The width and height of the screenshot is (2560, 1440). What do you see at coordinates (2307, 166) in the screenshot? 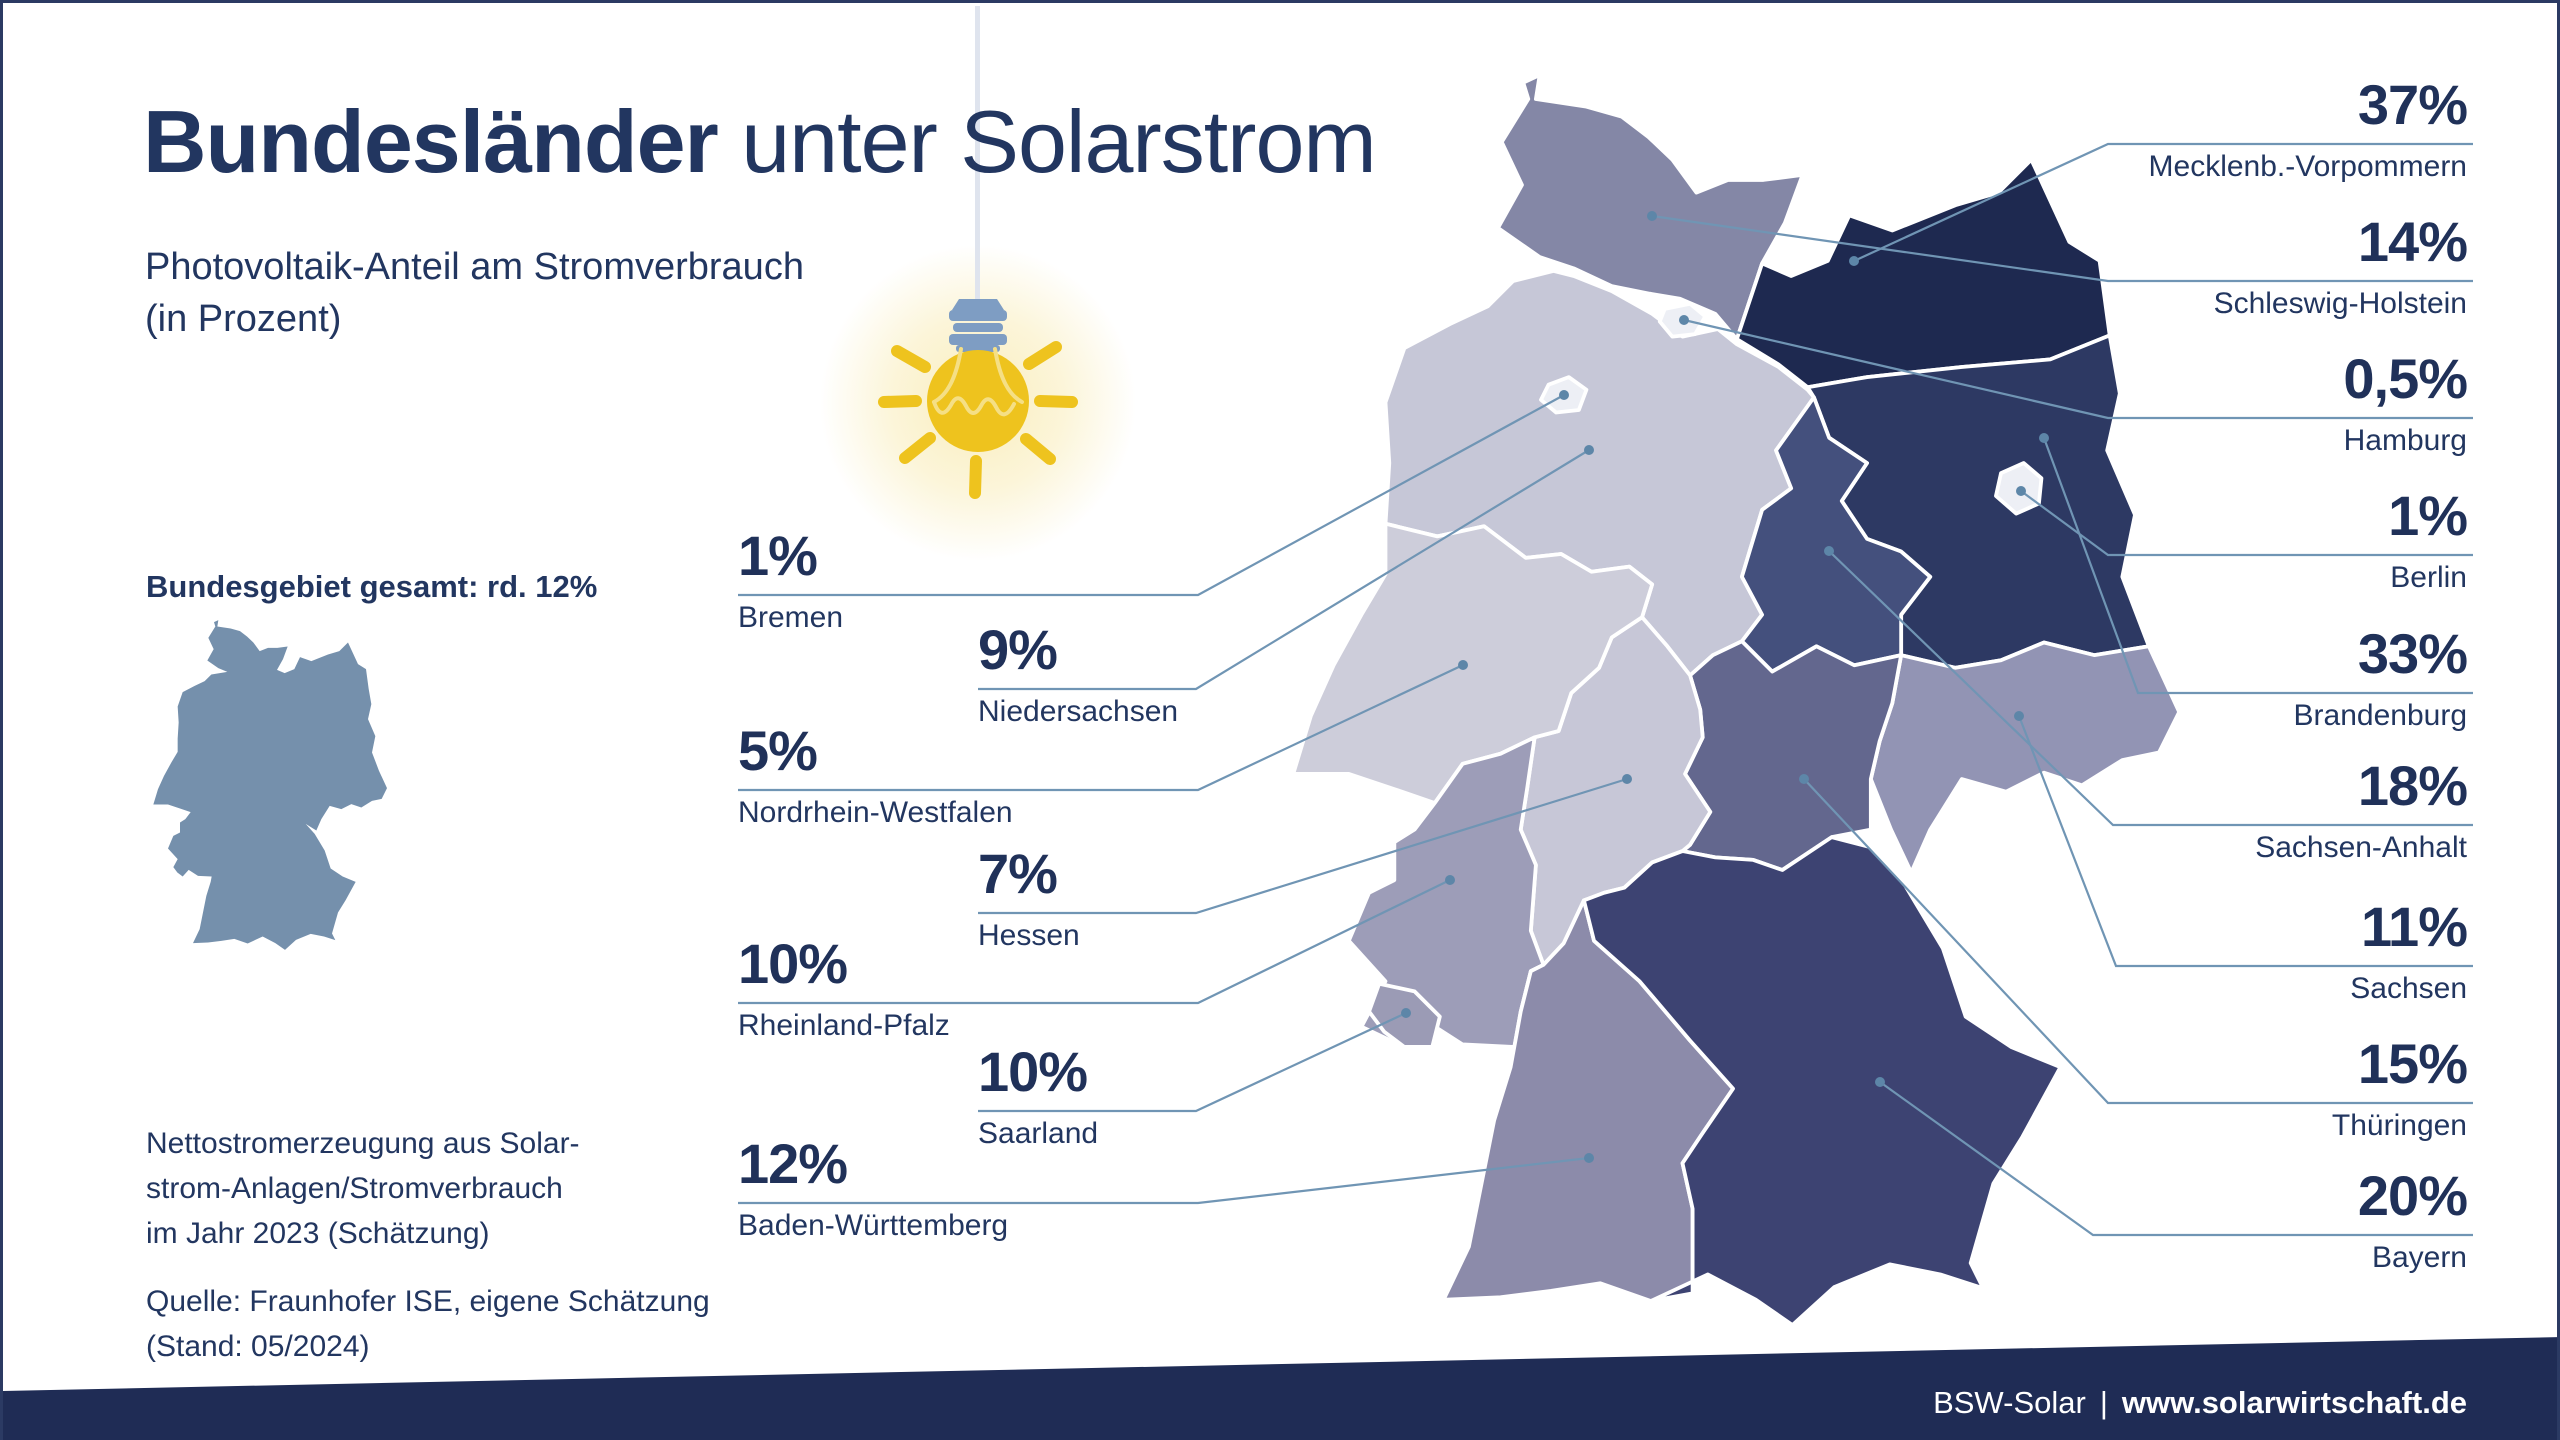
I see `state-name-mecklenburg-vorpommern: Mecklenb.-Vorpommern` at bounding box center [2307, 166].